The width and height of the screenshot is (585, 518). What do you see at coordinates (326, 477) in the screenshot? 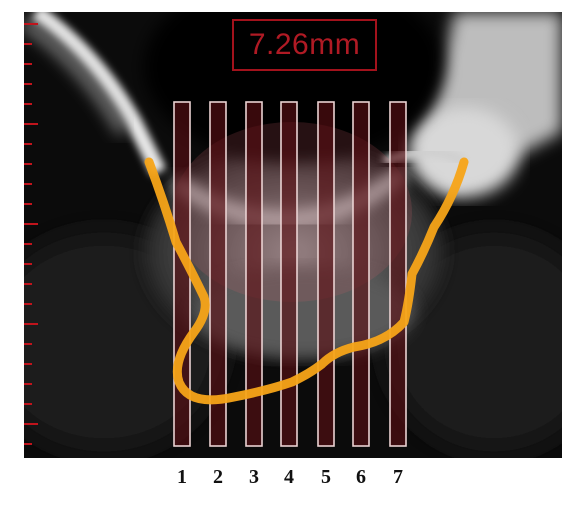
I see `column-label-5: 5` at bounding box center [326, 477].